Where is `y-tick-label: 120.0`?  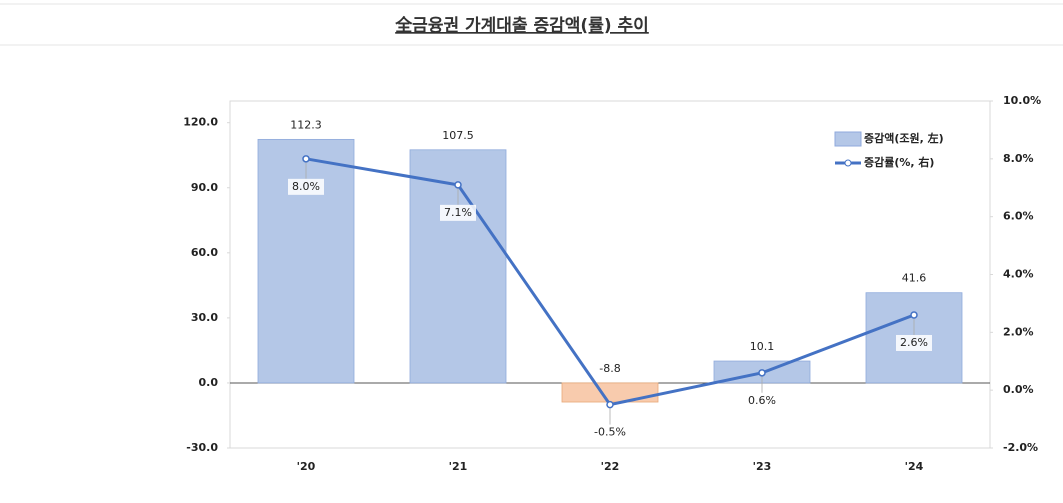
y-tick-label: 120.0 is located at coordinates (200, 122).